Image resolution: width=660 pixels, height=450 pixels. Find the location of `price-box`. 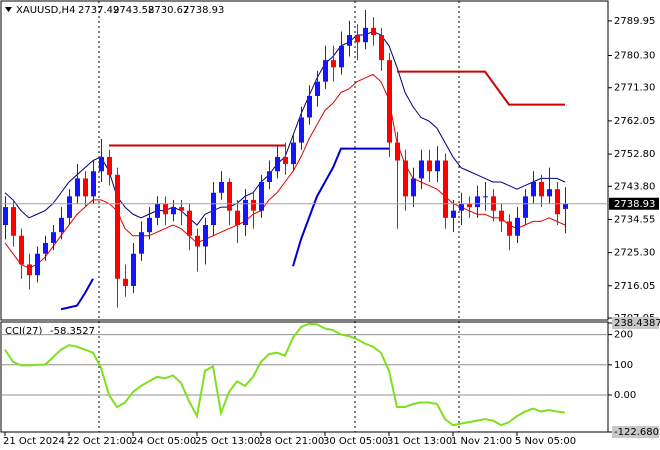

price-box is located at coordinates (634, 203).